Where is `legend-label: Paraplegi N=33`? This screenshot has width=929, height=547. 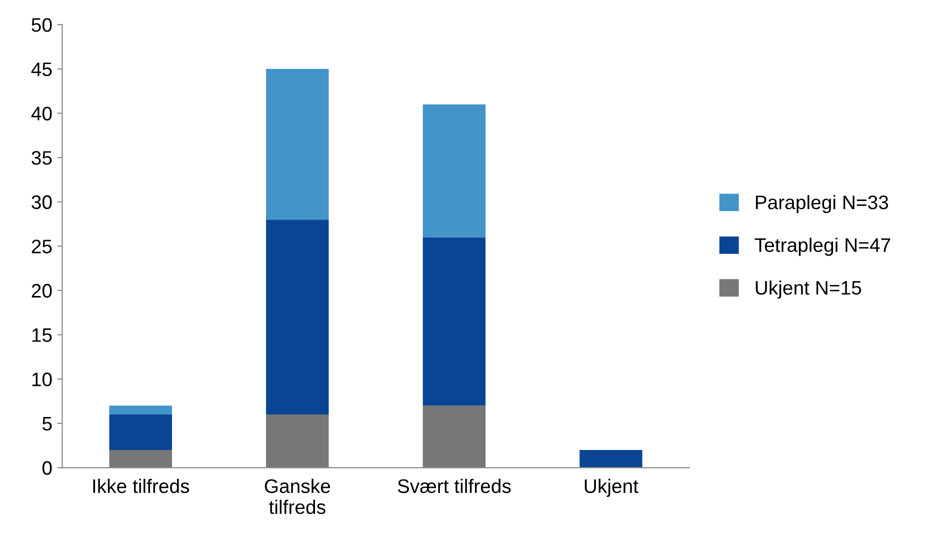 legend-label: Paraplegi N=33 is located at coordinates (822, 204).